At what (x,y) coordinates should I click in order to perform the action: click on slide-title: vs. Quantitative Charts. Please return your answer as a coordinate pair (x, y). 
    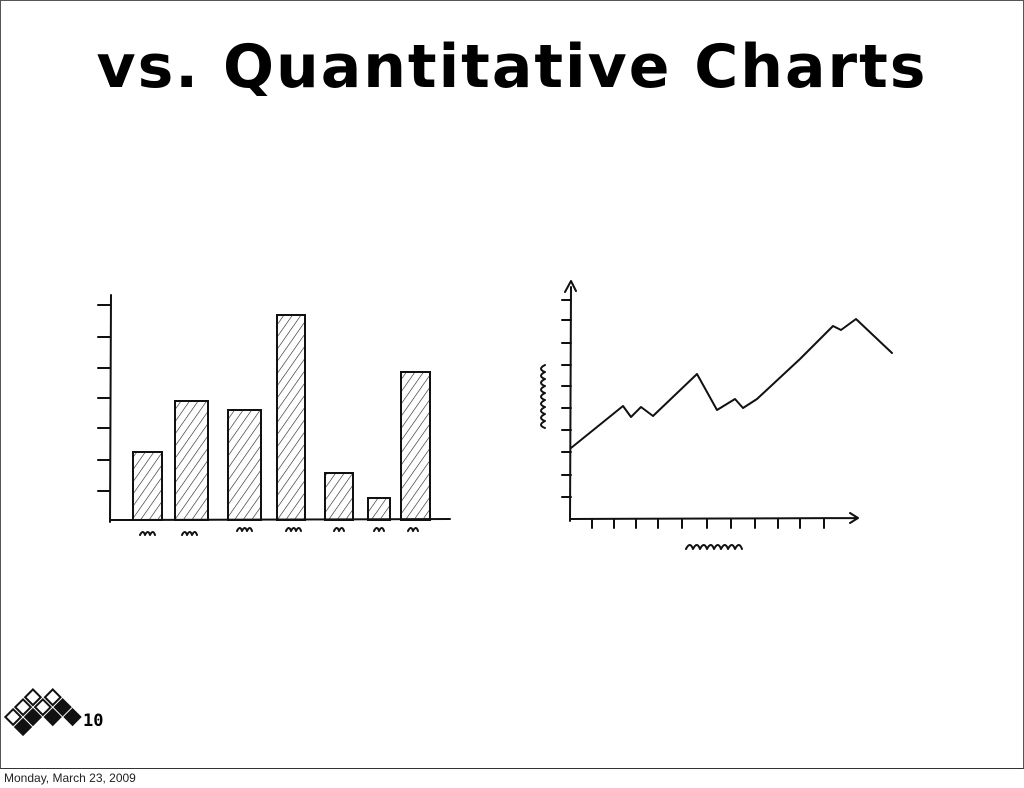
    Looking at the image, I should click on (512, 67).